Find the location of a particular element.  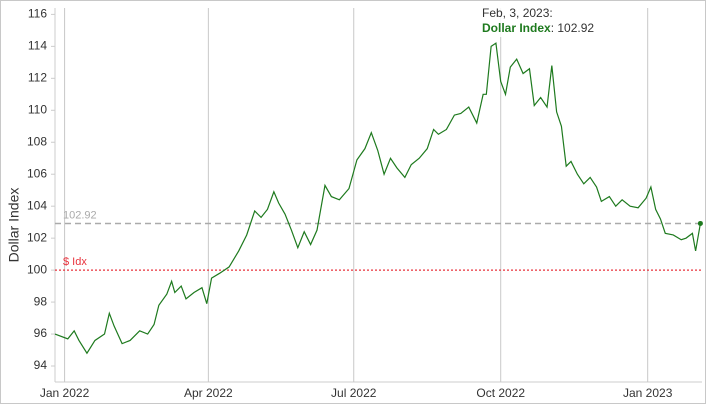

tooltip-series: Dollar Index is located at coordinates (516, 28).